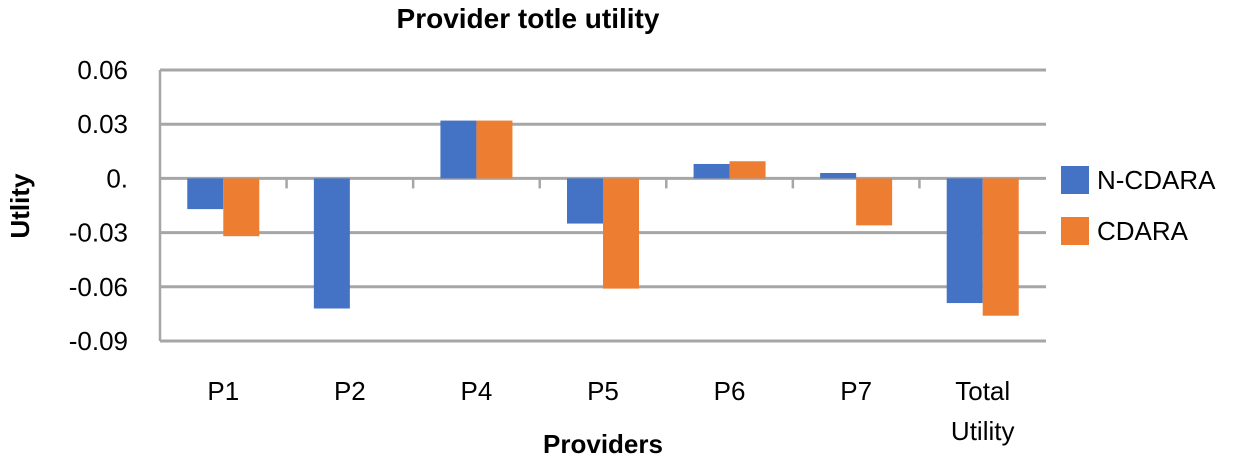 This screenshot has height=461, width=1240. What do you see at coordinates (98, 233) in the screenshot?
I see `y-tick-label: -0.03` at bounding box center [98, 233].